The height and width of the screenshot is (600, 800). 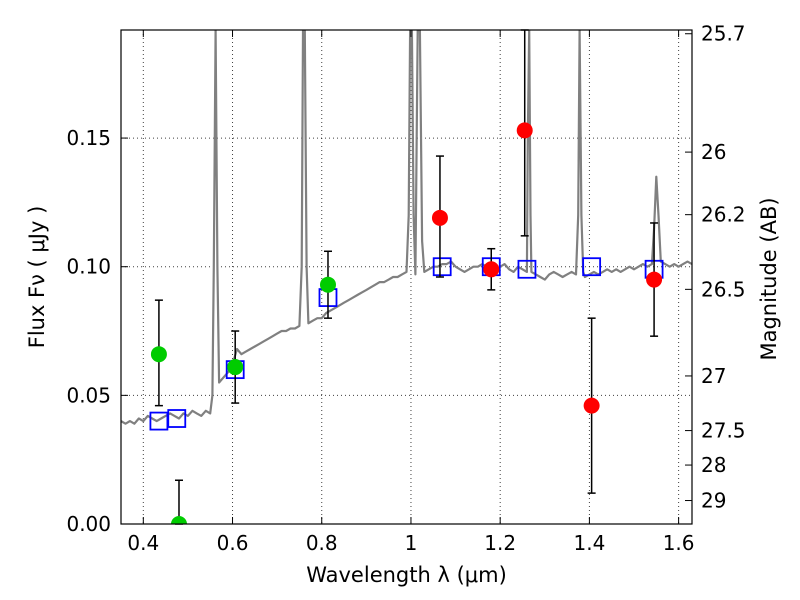 What do you see at coordinates (500, 543) in the screenshot?
I see `x-tick-label: 1.2` at bounding box center [500, 543].